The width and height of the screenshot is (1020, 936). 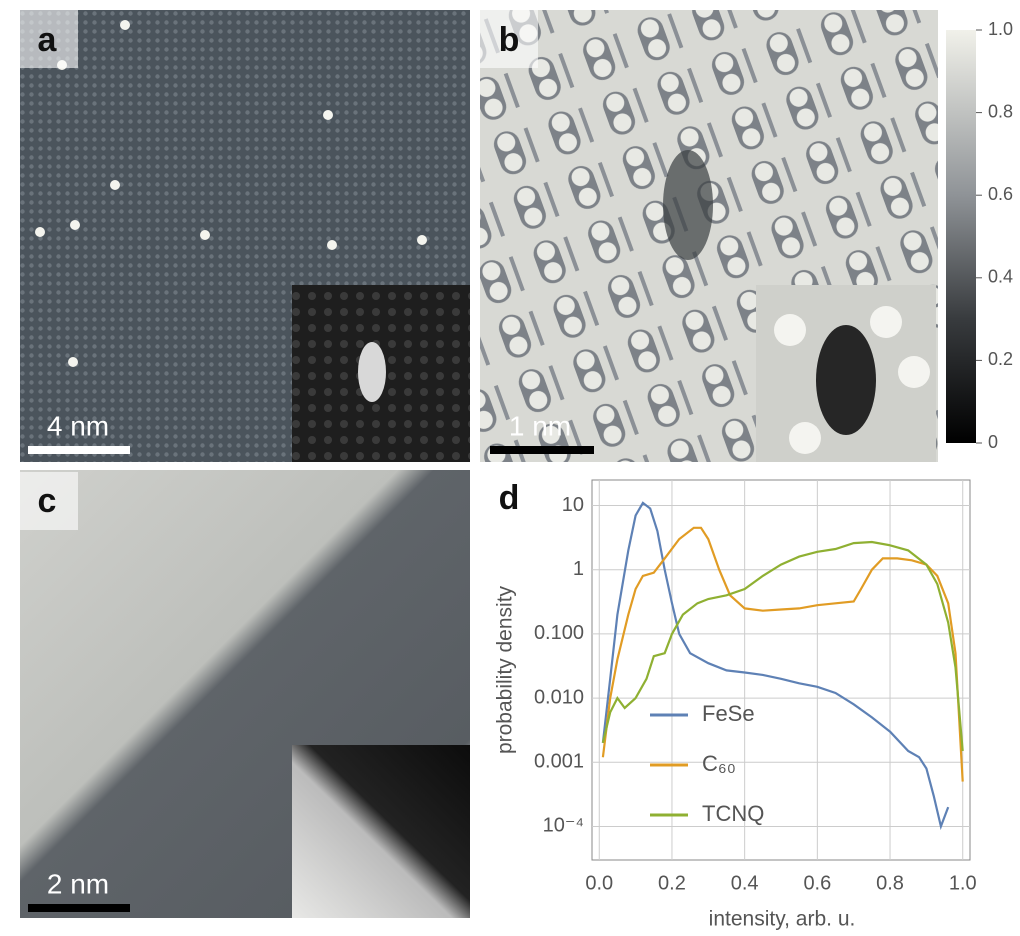 I want to click on x-tick-label: 1.0, so click(x=963, y=883).